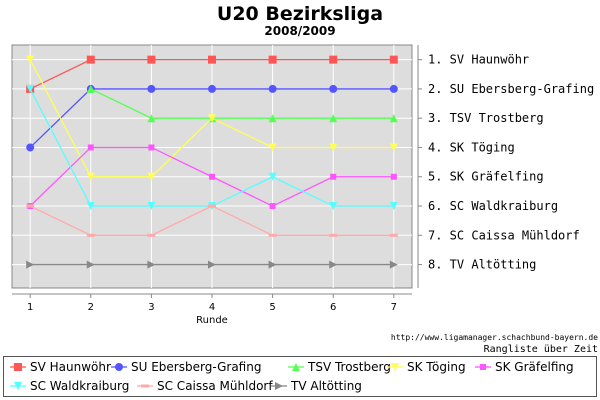 The height and width of the screenshot is (400, 600). I want to click on legend-label: SU Ebersberg-Grafing, so click(196, 367).